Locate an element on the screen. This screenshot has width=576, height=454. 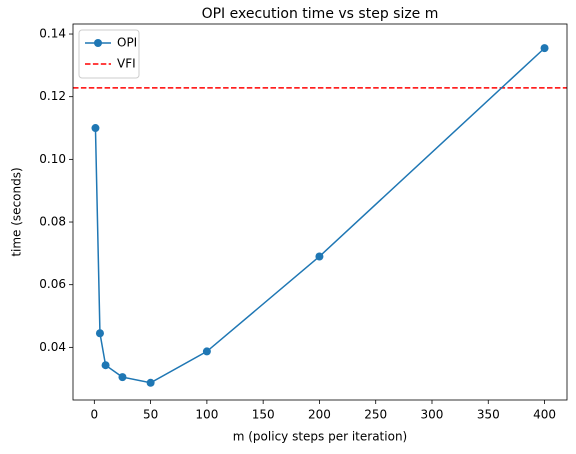
y-tick-label: 0.10 is located at coordinates (52, 159).